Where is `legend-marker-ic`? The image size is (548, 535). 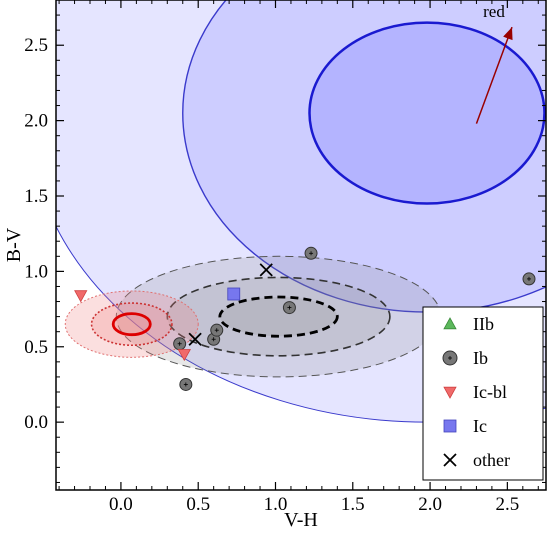 legend-marker-ic is located at coordinates (450, 426).